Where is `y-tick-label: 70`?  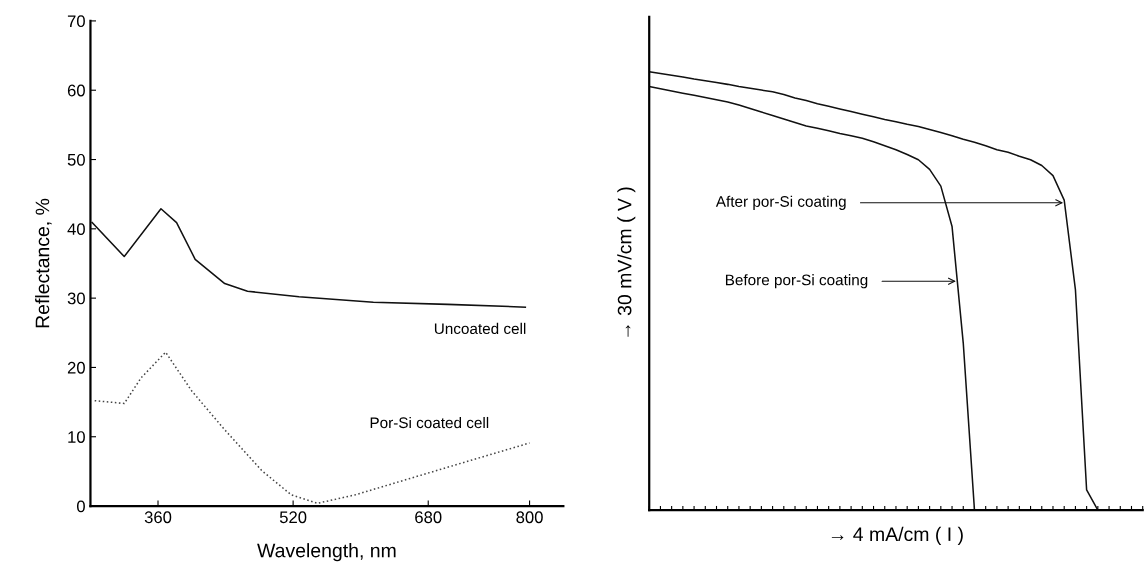 y-tick-label: 70 is located at coordinates (76, 21).